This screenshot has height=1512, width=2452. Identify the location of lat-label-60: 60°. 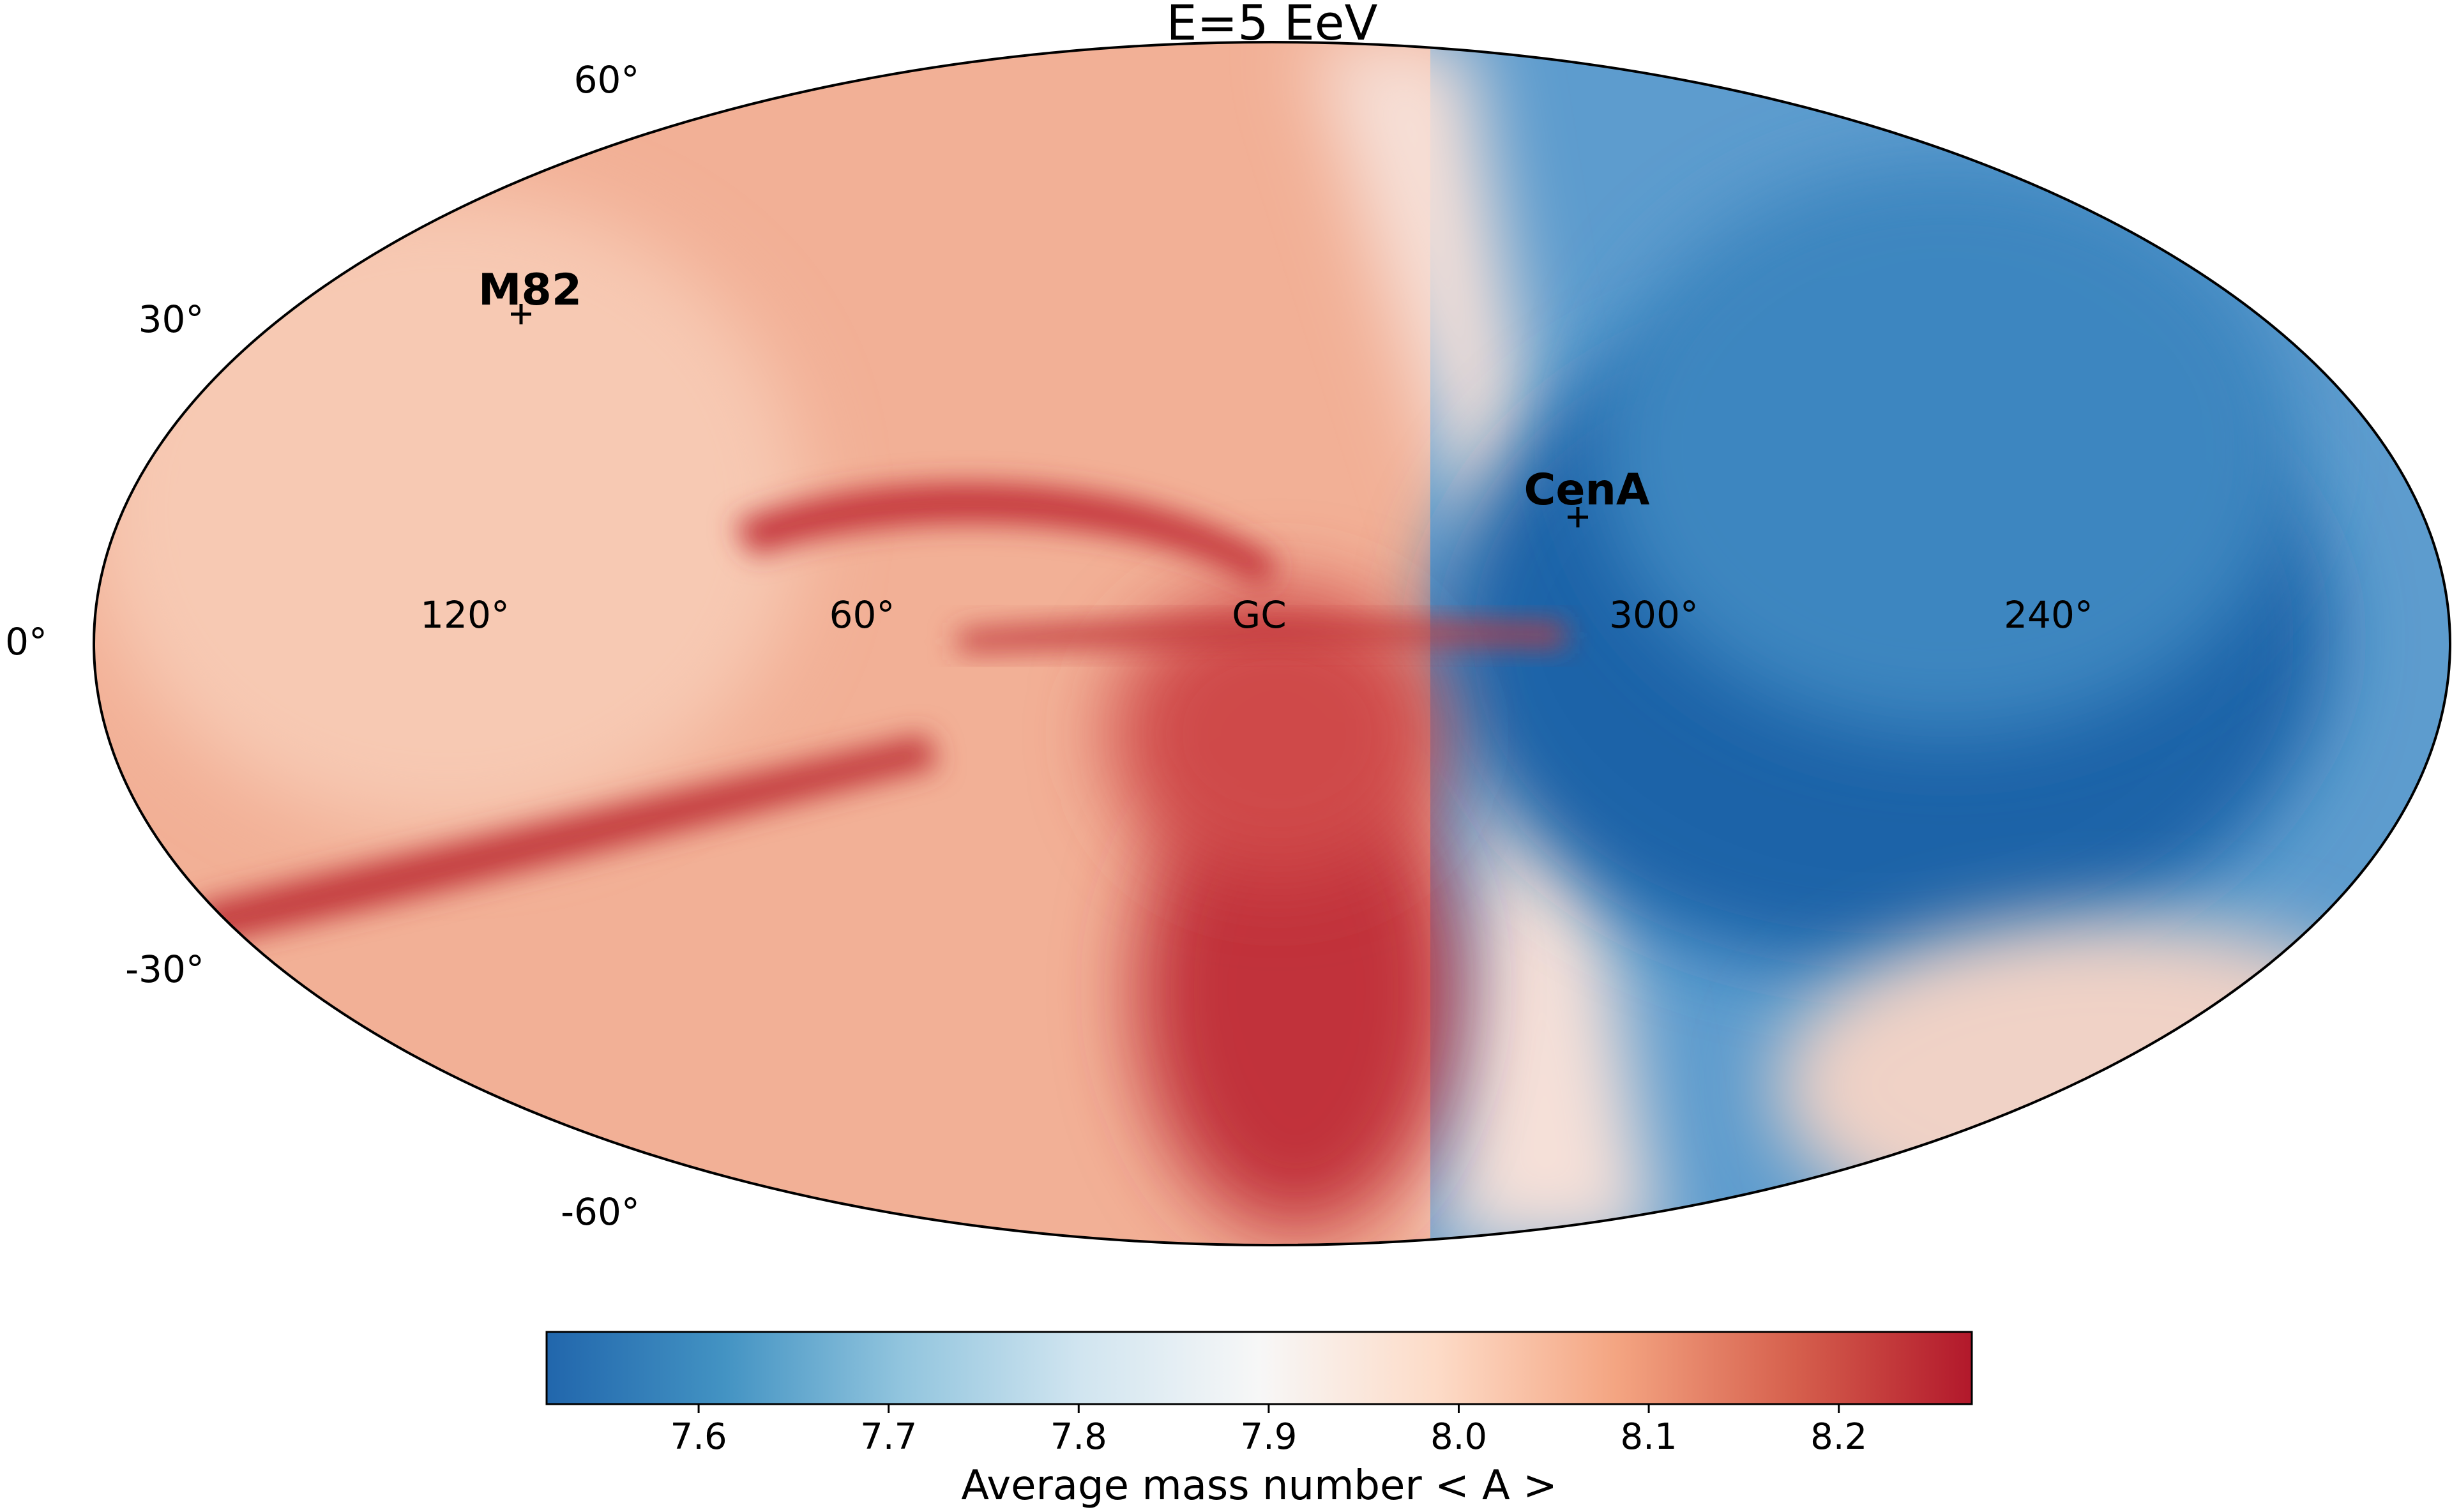
(607, 80).